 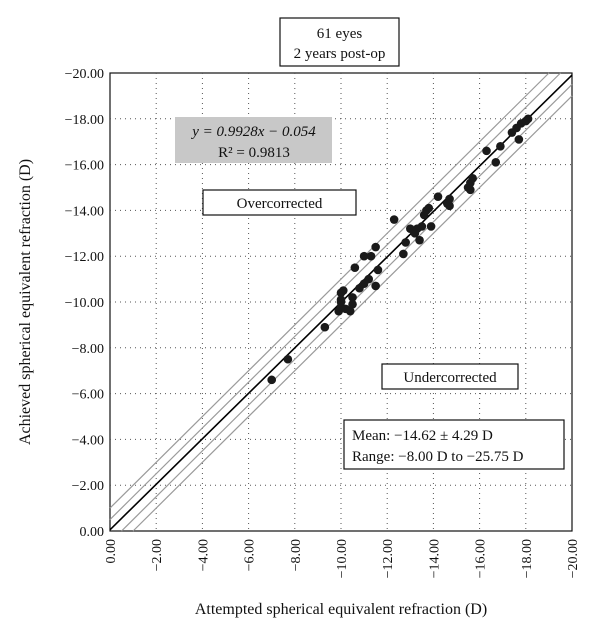 I want to click on overcorrected-box, so click(x=279, y=202).